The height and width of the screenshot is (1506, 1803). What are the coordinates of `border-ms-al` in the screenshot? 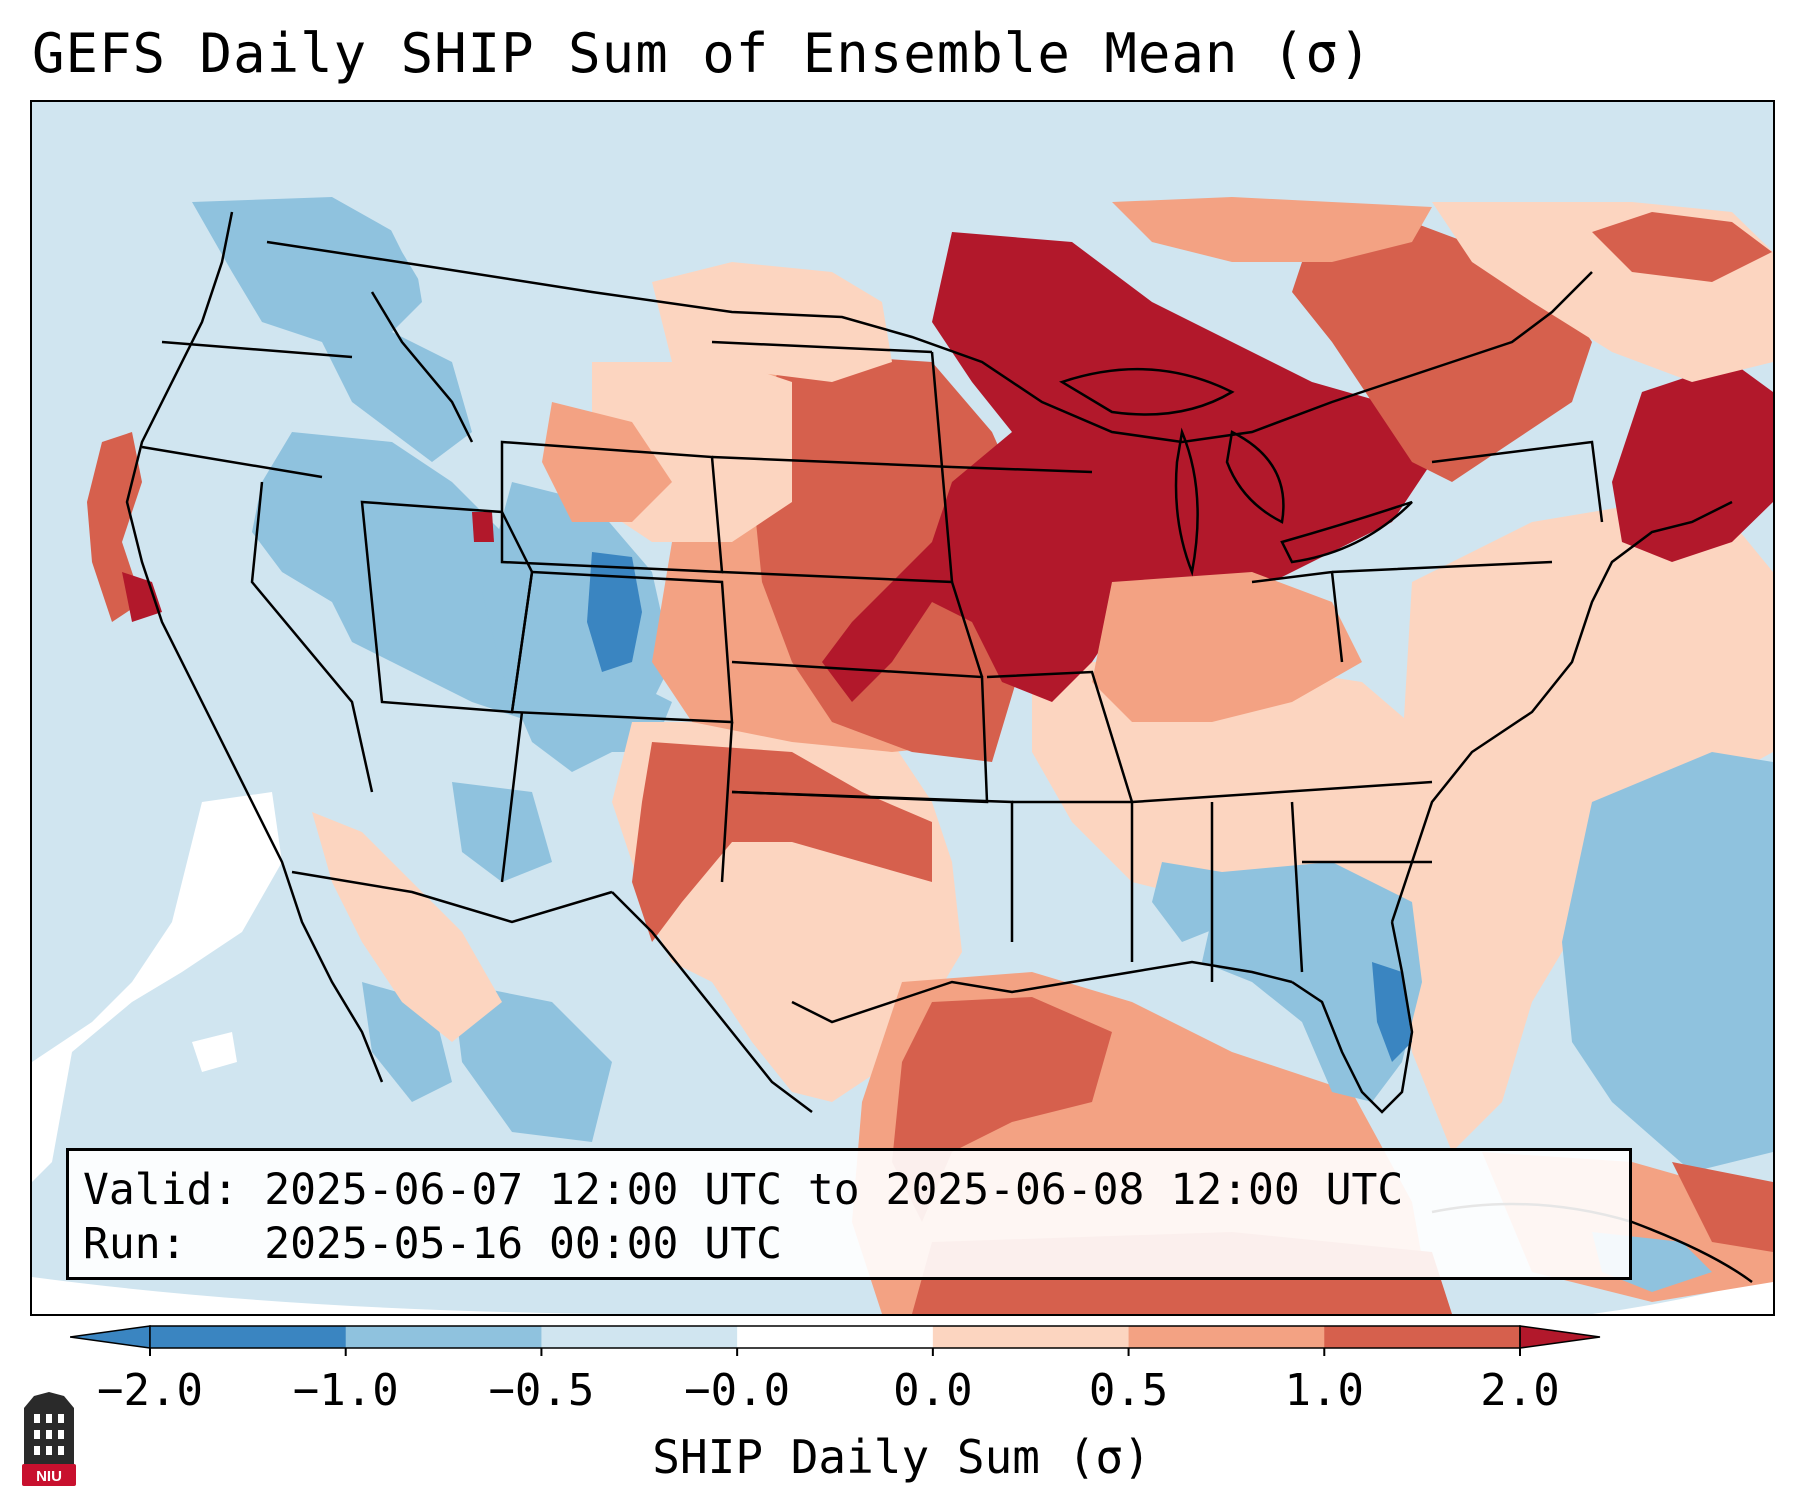 It's located at (1257, 891).